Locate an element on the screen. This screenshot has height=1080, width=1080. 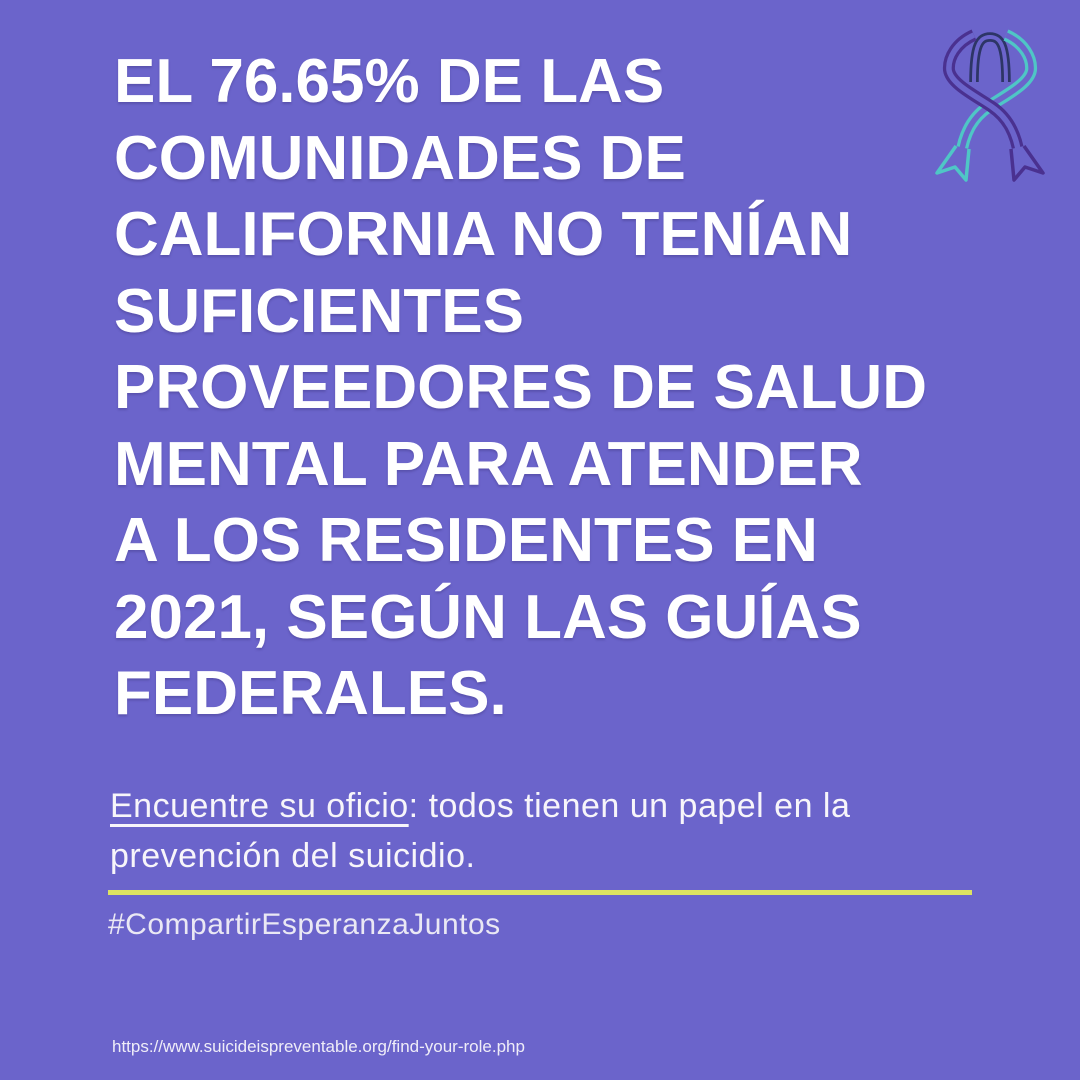
headline-line: CALIFORNIA NO TENÍAN is located at coordinates (483, 234).